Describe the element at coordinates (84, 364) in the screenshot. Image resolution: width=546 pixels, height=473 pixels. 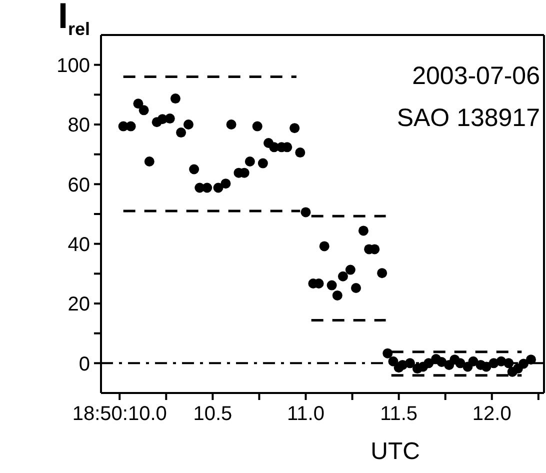
I see `y-tick-label: 0` at that location.